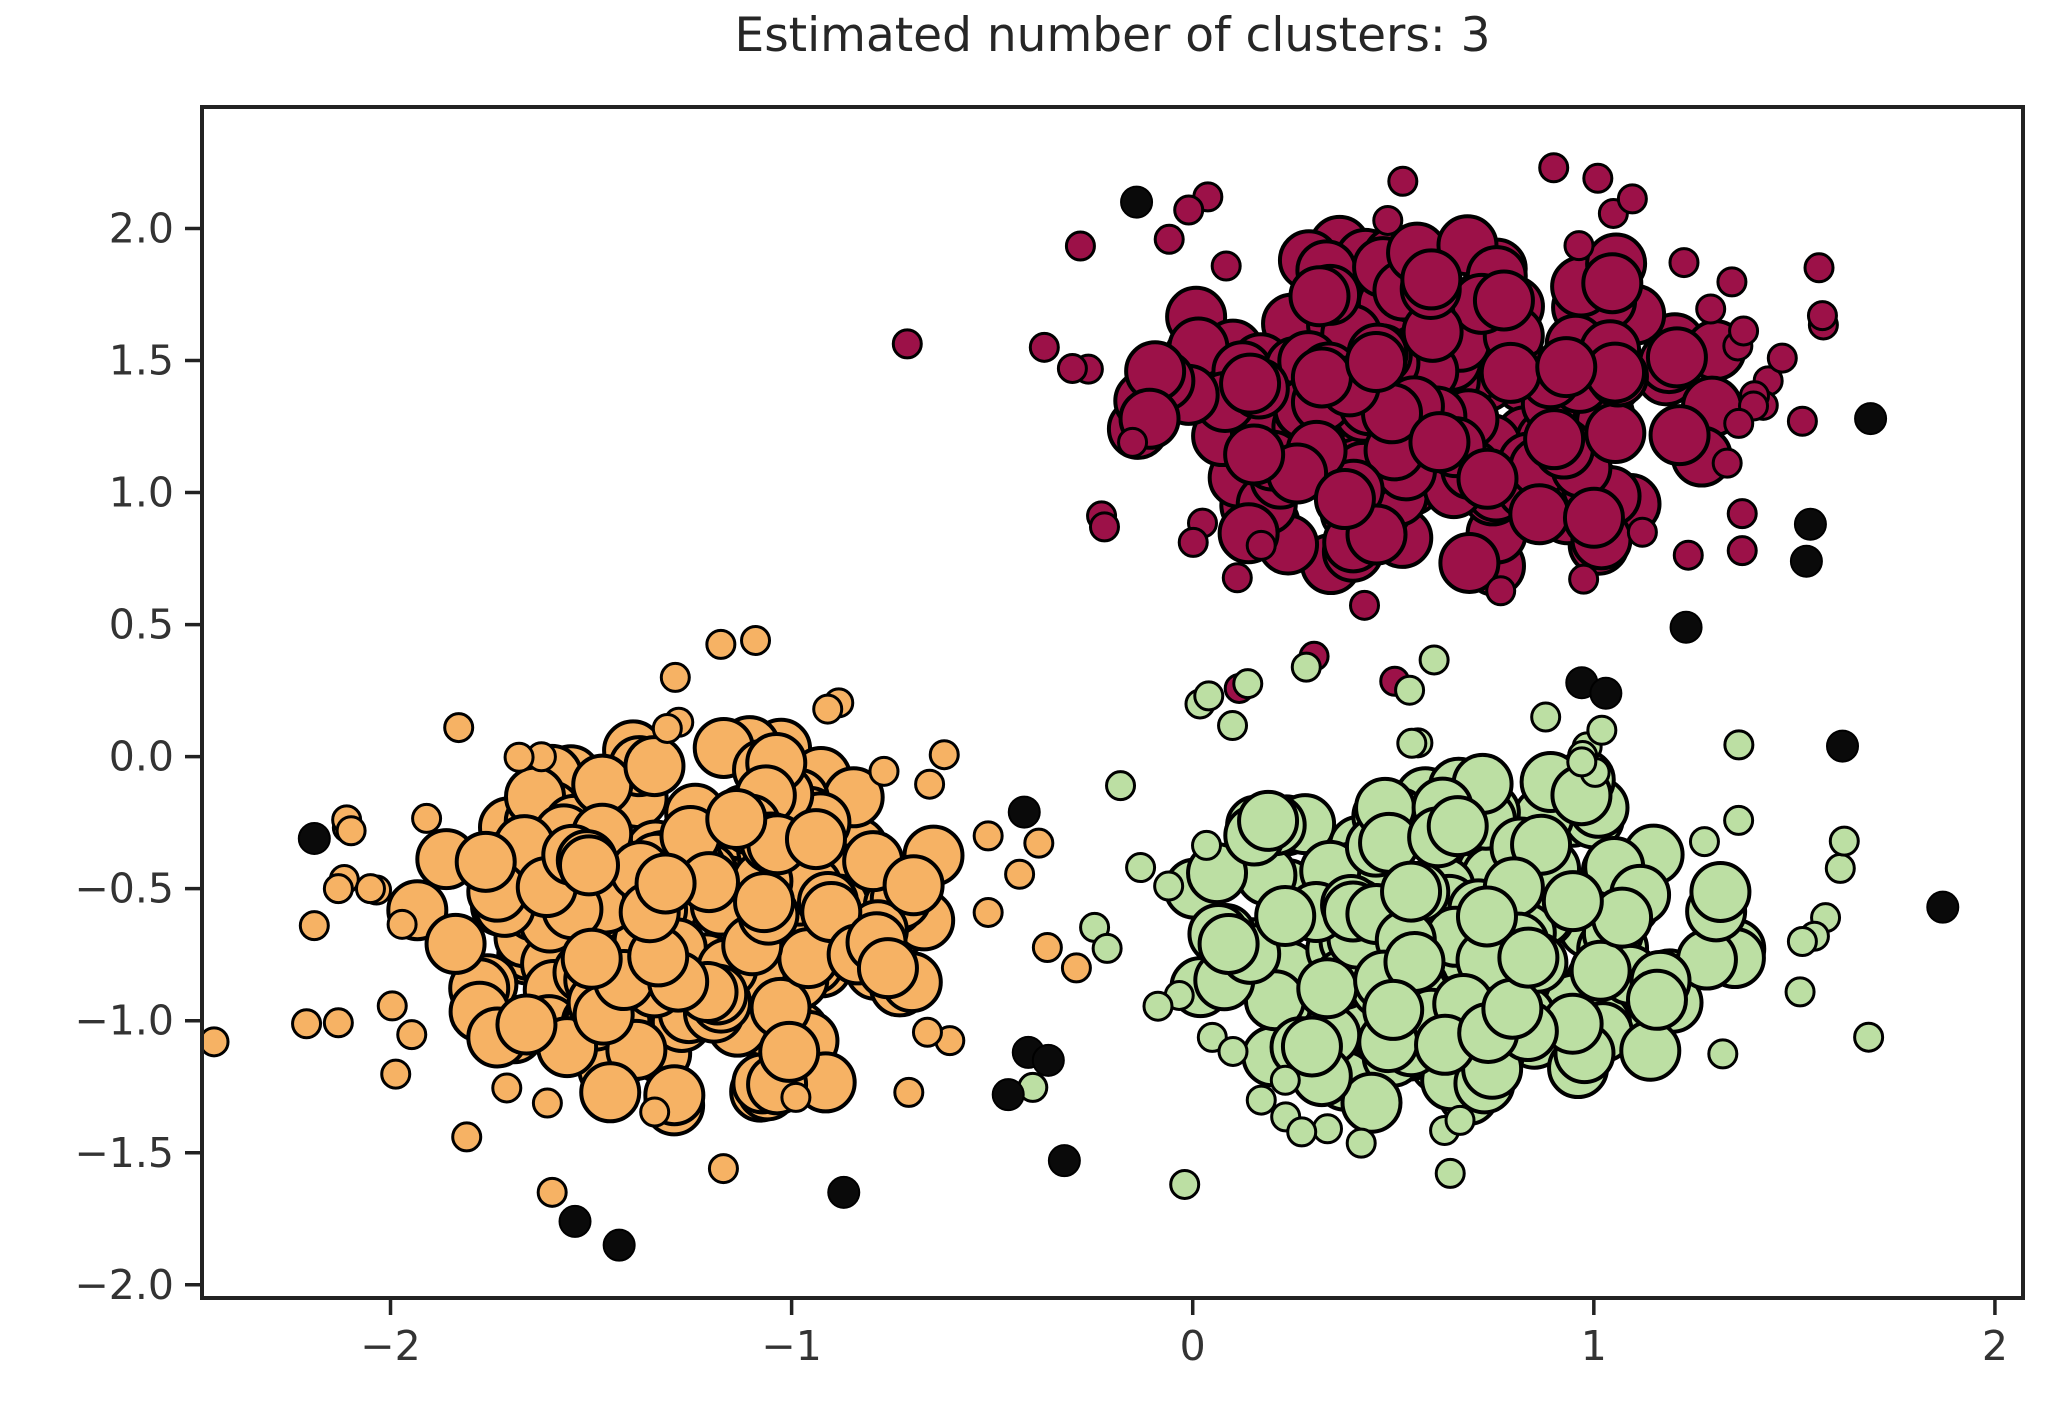 The height and width of the screenshot is (1419, 2051). Describe the element at coordinates (141, 757) in the screenshot. I see `y-tick-label: 0.0` at that location.